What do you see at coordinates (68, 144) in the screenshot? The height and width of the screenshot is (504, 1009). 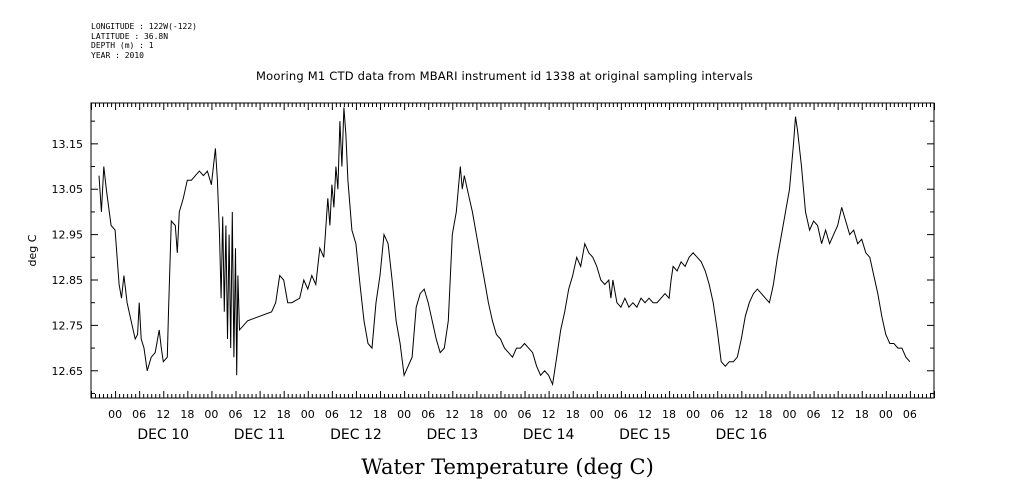 I see `y-tick-label: 13.15` at bounding box center [68, 144].